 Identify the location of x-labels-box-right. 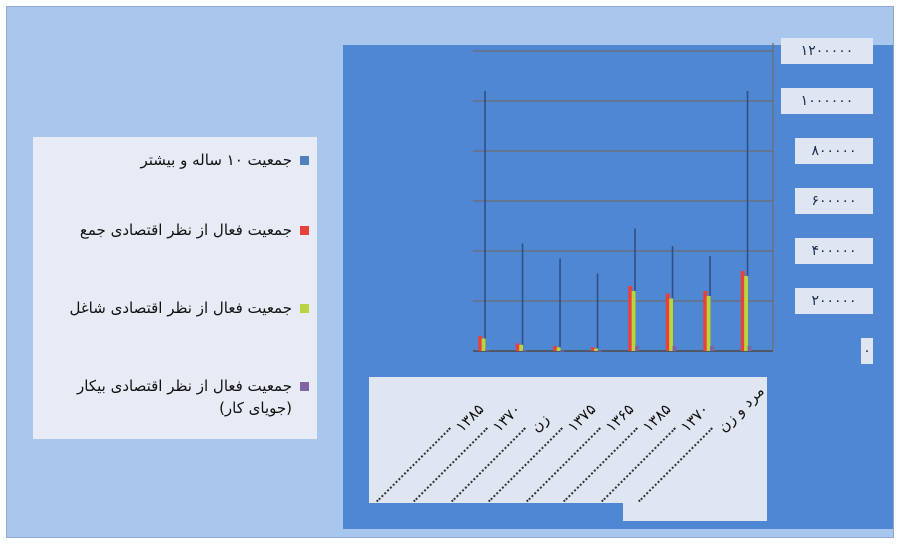
(695, 449).